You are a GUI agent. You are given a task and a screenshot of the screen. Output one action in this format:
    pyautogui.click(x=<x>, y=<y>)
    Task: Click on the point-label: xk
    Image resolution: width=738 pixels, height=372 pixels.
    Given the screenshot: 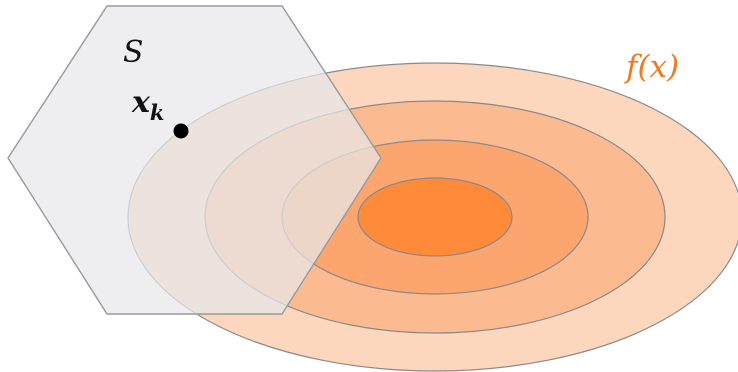 What is the action you would take?
    pyautogui.click(x=147, y=105)
    